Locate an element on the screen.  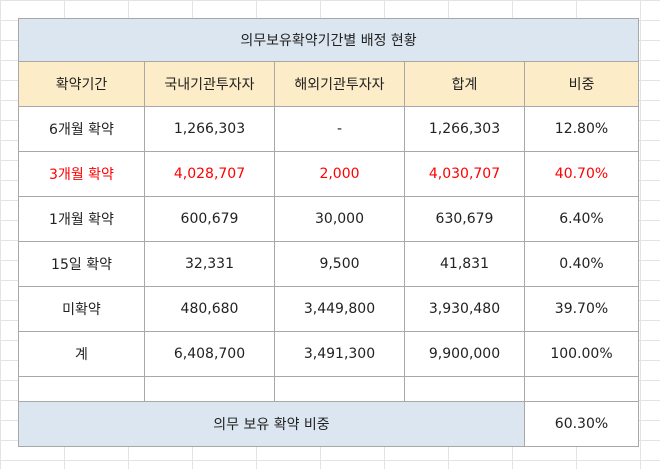
table-title: 의무보유확약기간별 배정 현황 is located at coordinates (328, 40).